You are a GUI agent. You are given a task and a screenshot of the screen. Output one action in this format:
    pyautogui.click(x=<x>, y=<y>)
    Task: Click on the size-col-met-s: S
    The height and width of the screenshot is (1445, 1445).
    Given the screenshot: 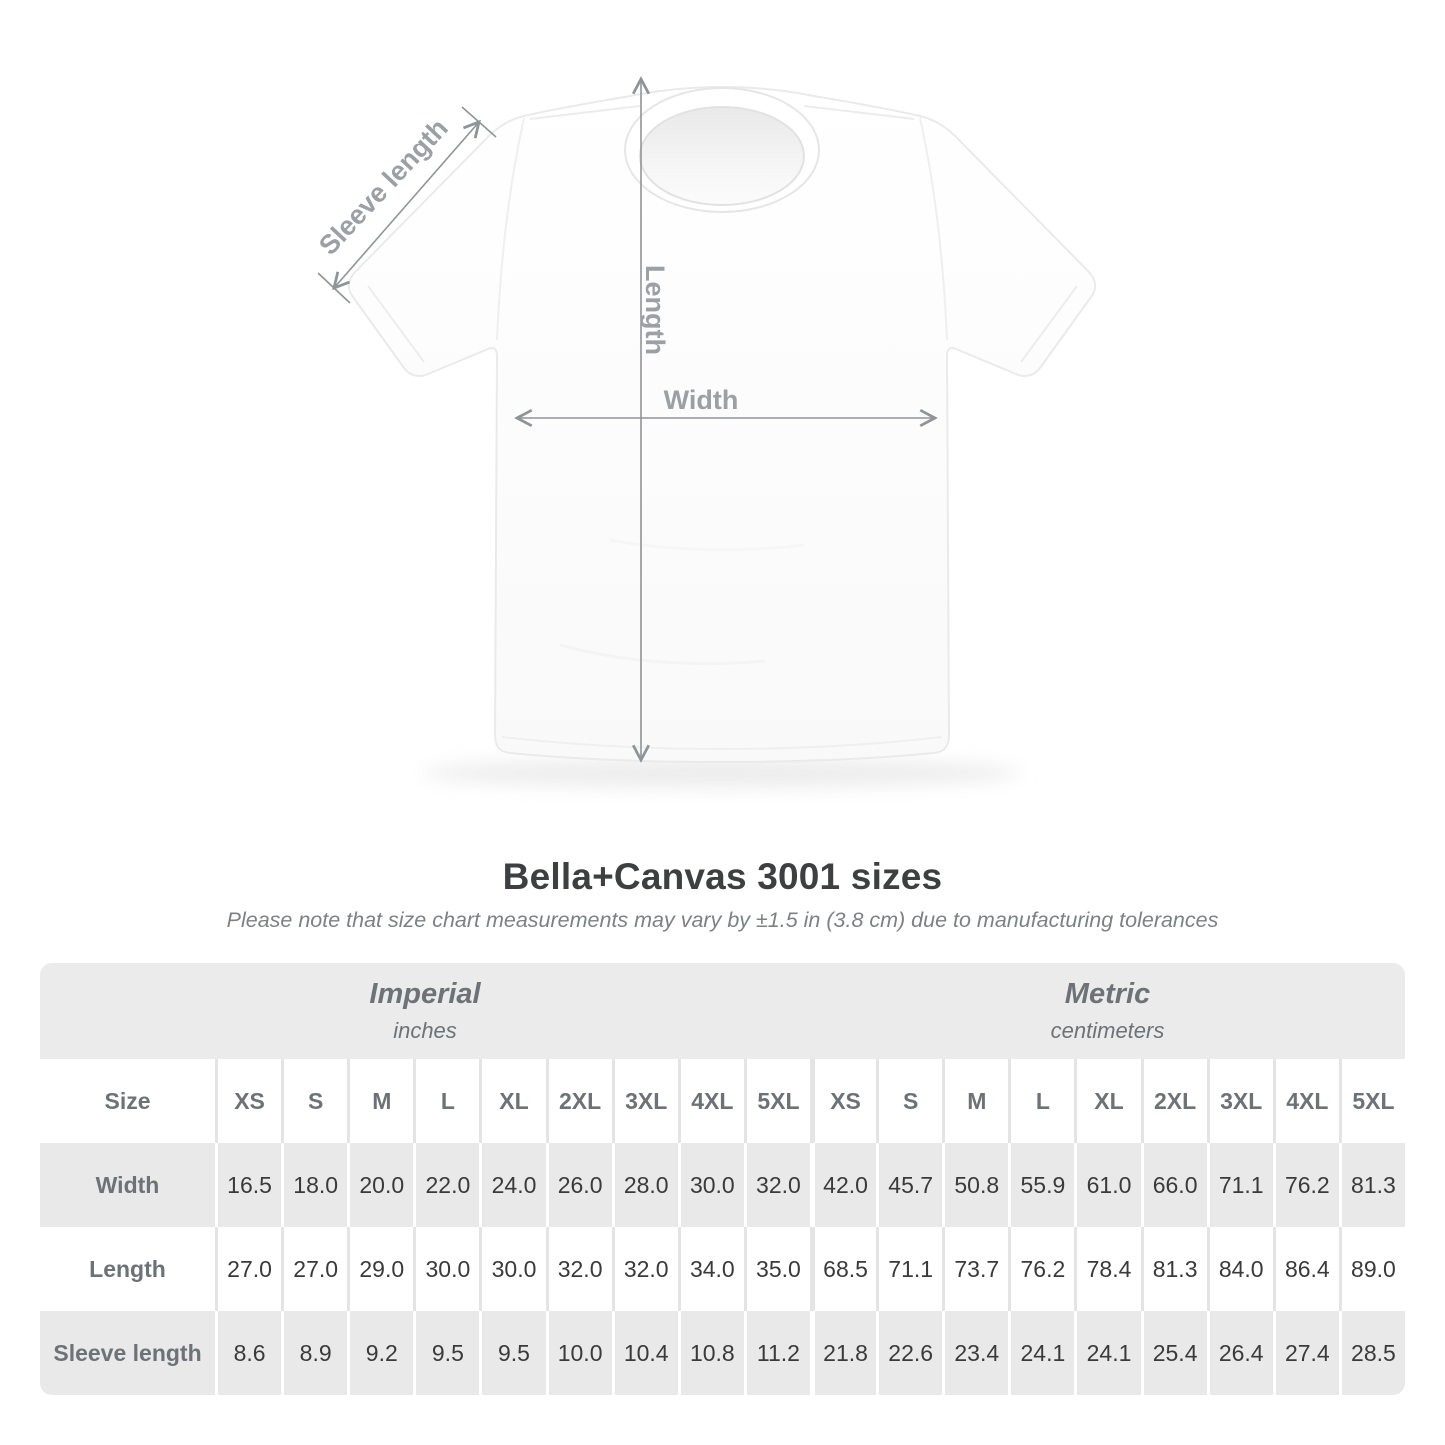 What is the action you would take?
    pyautogui.click(x=909, y=1101)
    